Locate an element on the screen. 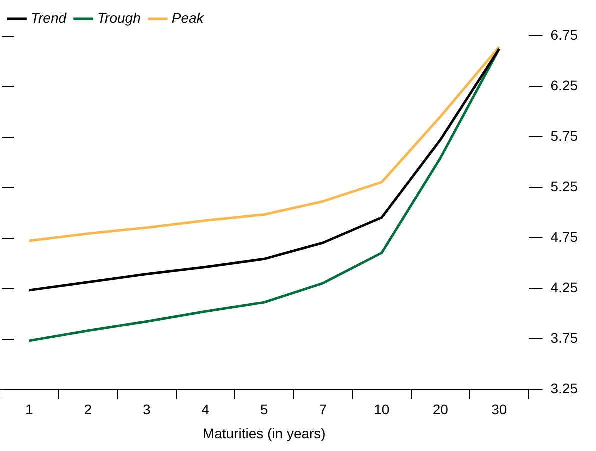  x-tick-label: 5 is located at coordinates (264, 410).